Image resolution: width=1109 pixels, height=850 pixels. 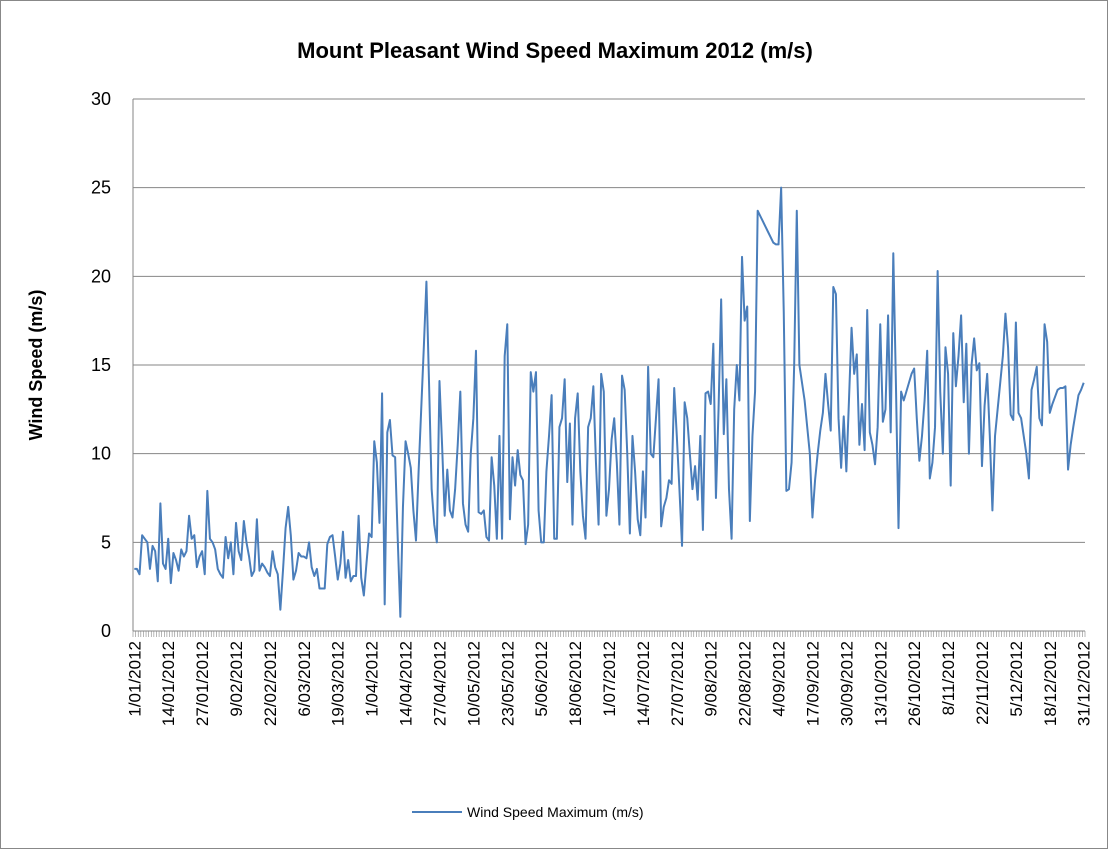 I want to click on y-tick-label: 20, so click(x=101, y=276).